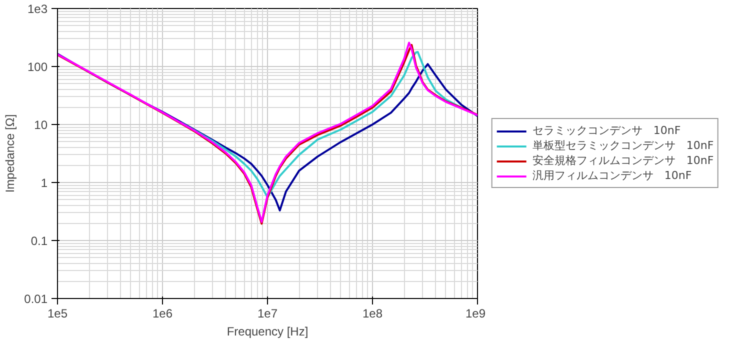 The image size is (750, 348). What do you see at coordinates (36, 299) in the screenshot?
I see `y-tick-label: 0.01` at bounding box center [36, 299].